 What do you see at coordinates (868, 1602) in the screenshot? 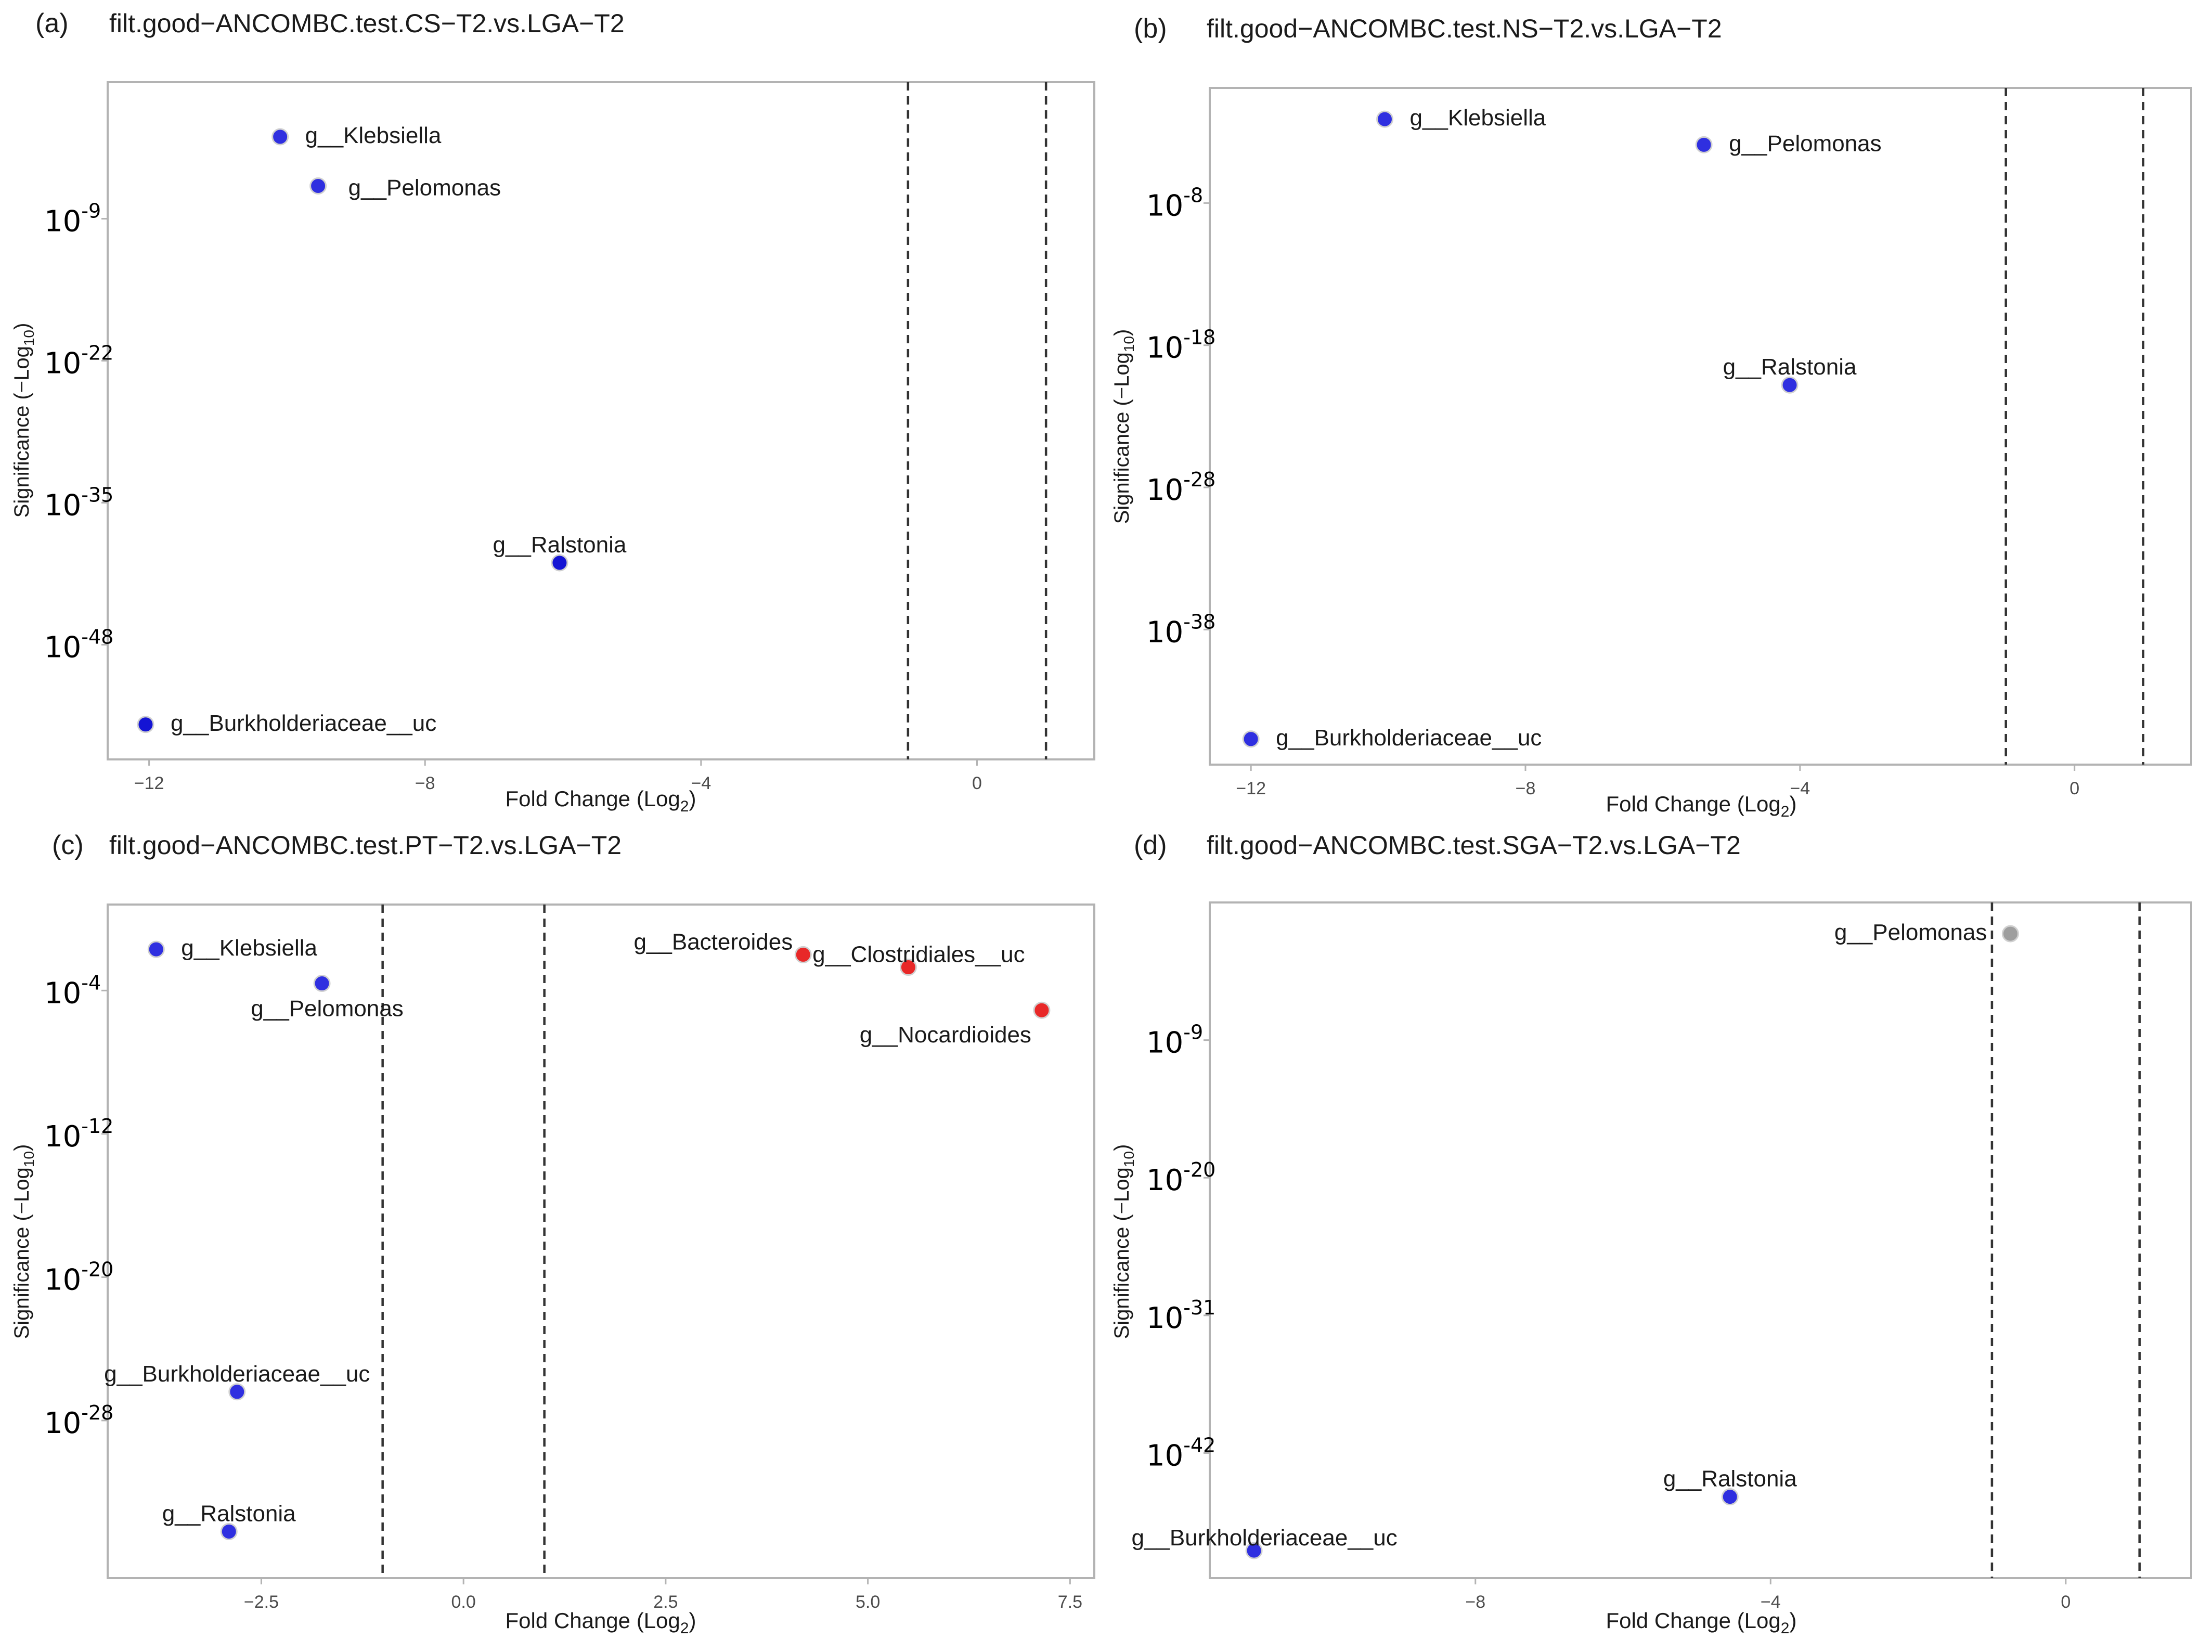
I see `x-tick-label: 5.0` at bounding box center [868, 1602].